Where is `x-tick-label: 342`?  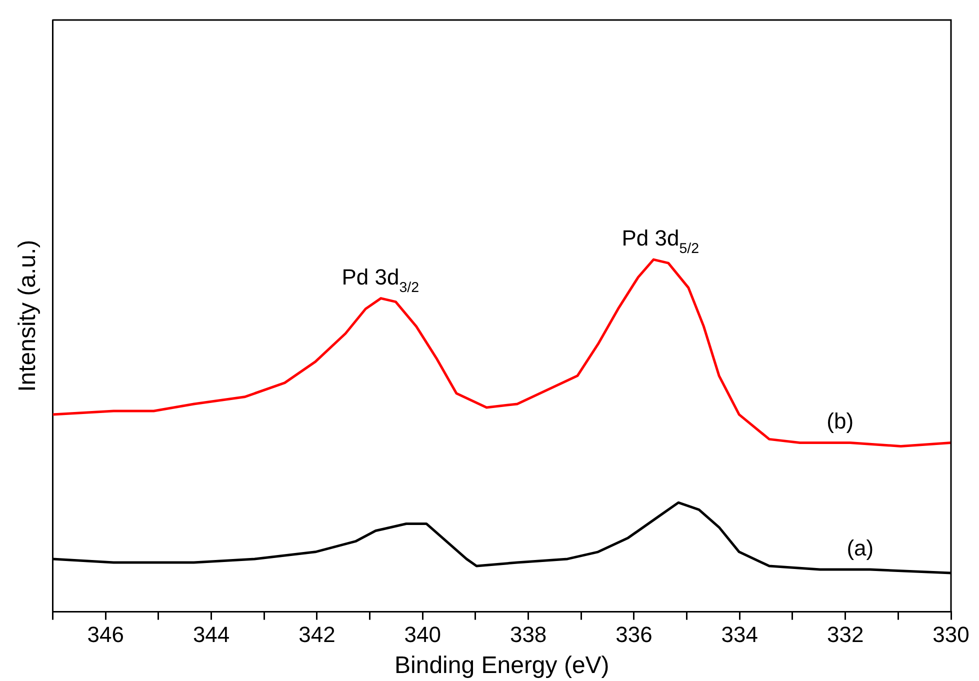
x-tick-label: 342 is located at coordinates (317, 635).